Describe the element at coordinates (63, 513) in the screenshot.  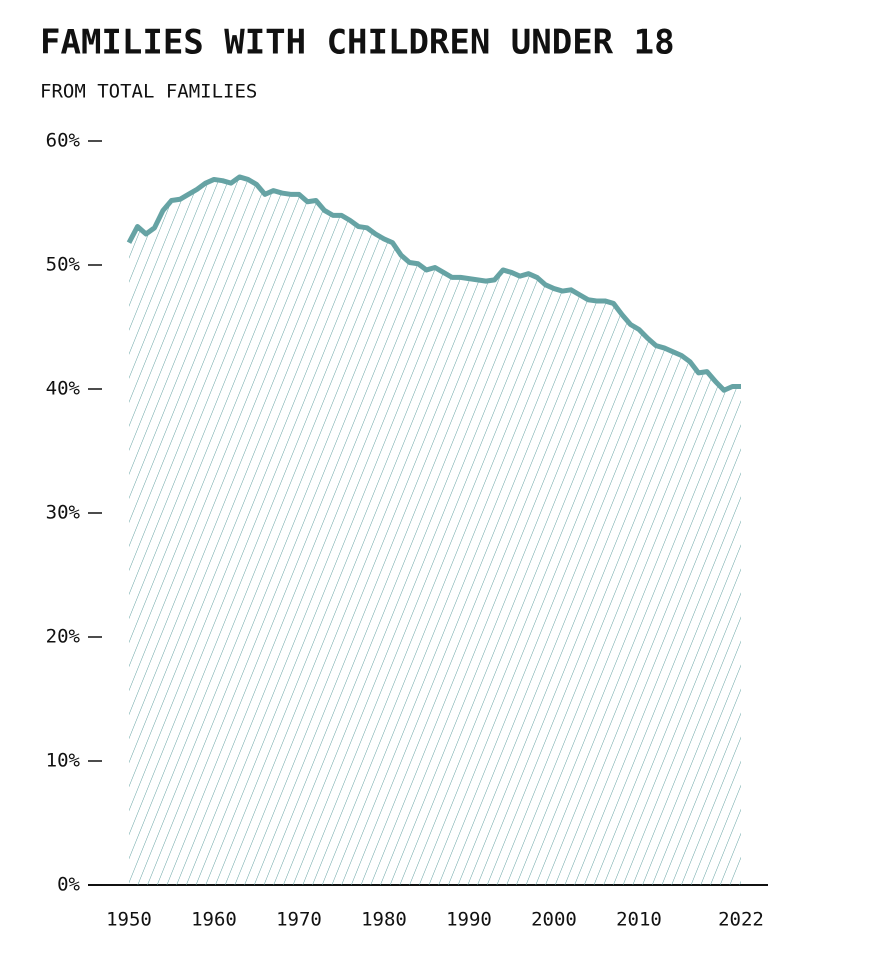
I see `y-tick-label: 30%` at that location.